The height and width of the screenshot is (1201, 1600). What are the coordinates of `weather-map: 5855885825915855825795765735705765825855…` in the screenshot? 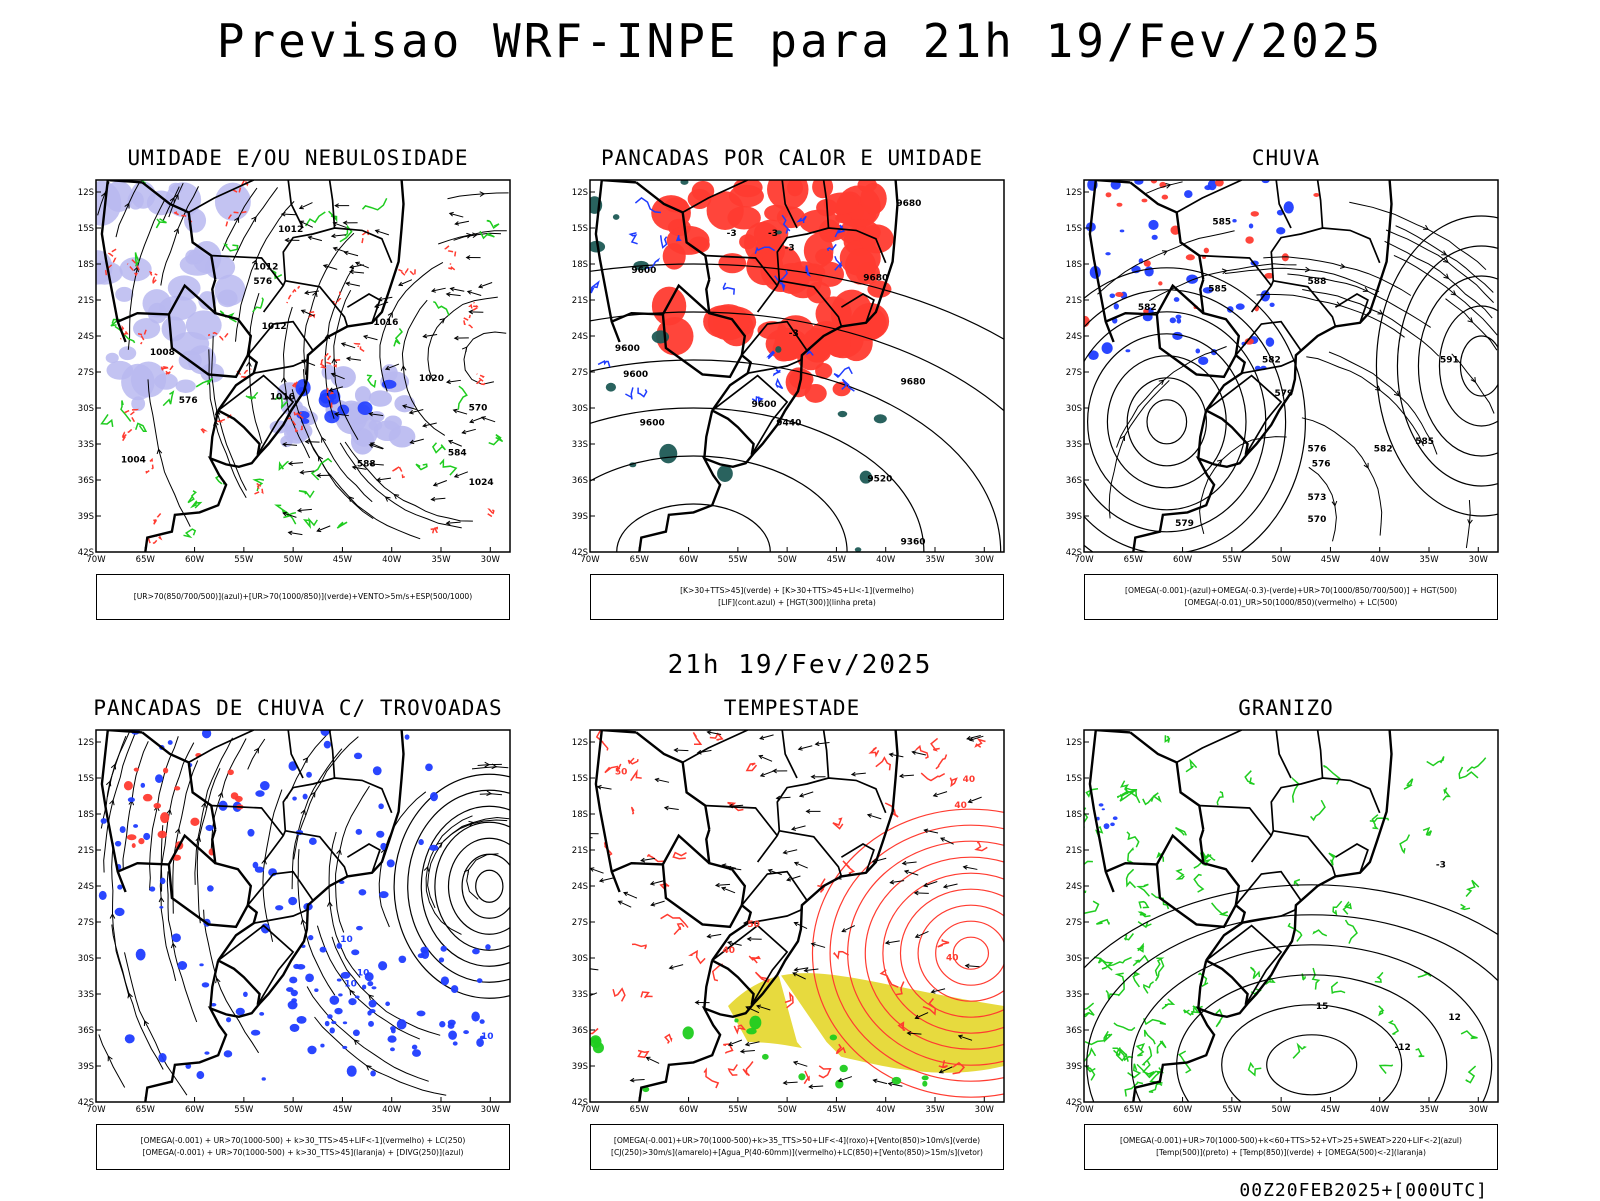 It's located at (1286, 372).